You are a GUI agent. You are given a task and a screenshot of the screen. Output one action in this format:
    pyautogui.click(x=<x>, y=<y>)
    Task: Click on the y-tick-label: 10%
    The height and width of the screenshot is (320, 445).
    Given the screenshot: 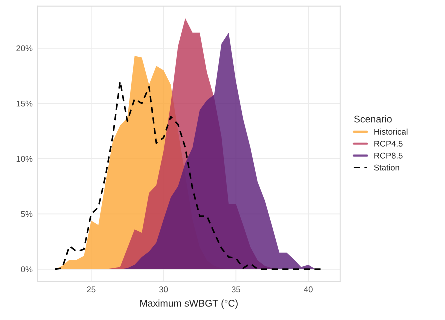 What is the action you would take?
    pyautogui.click(x=24, y=159)
    